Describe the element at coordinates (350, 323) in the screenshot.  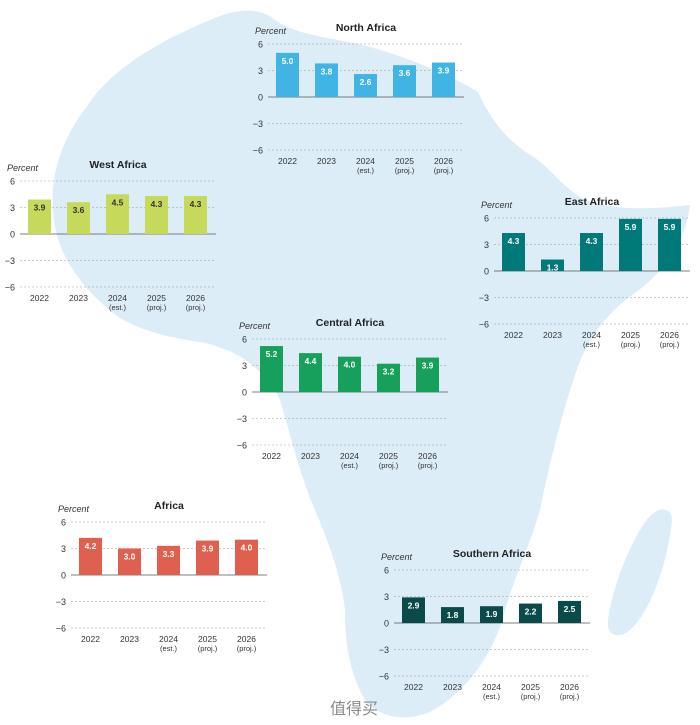
I see `chart-title: Central Africa` at that location.